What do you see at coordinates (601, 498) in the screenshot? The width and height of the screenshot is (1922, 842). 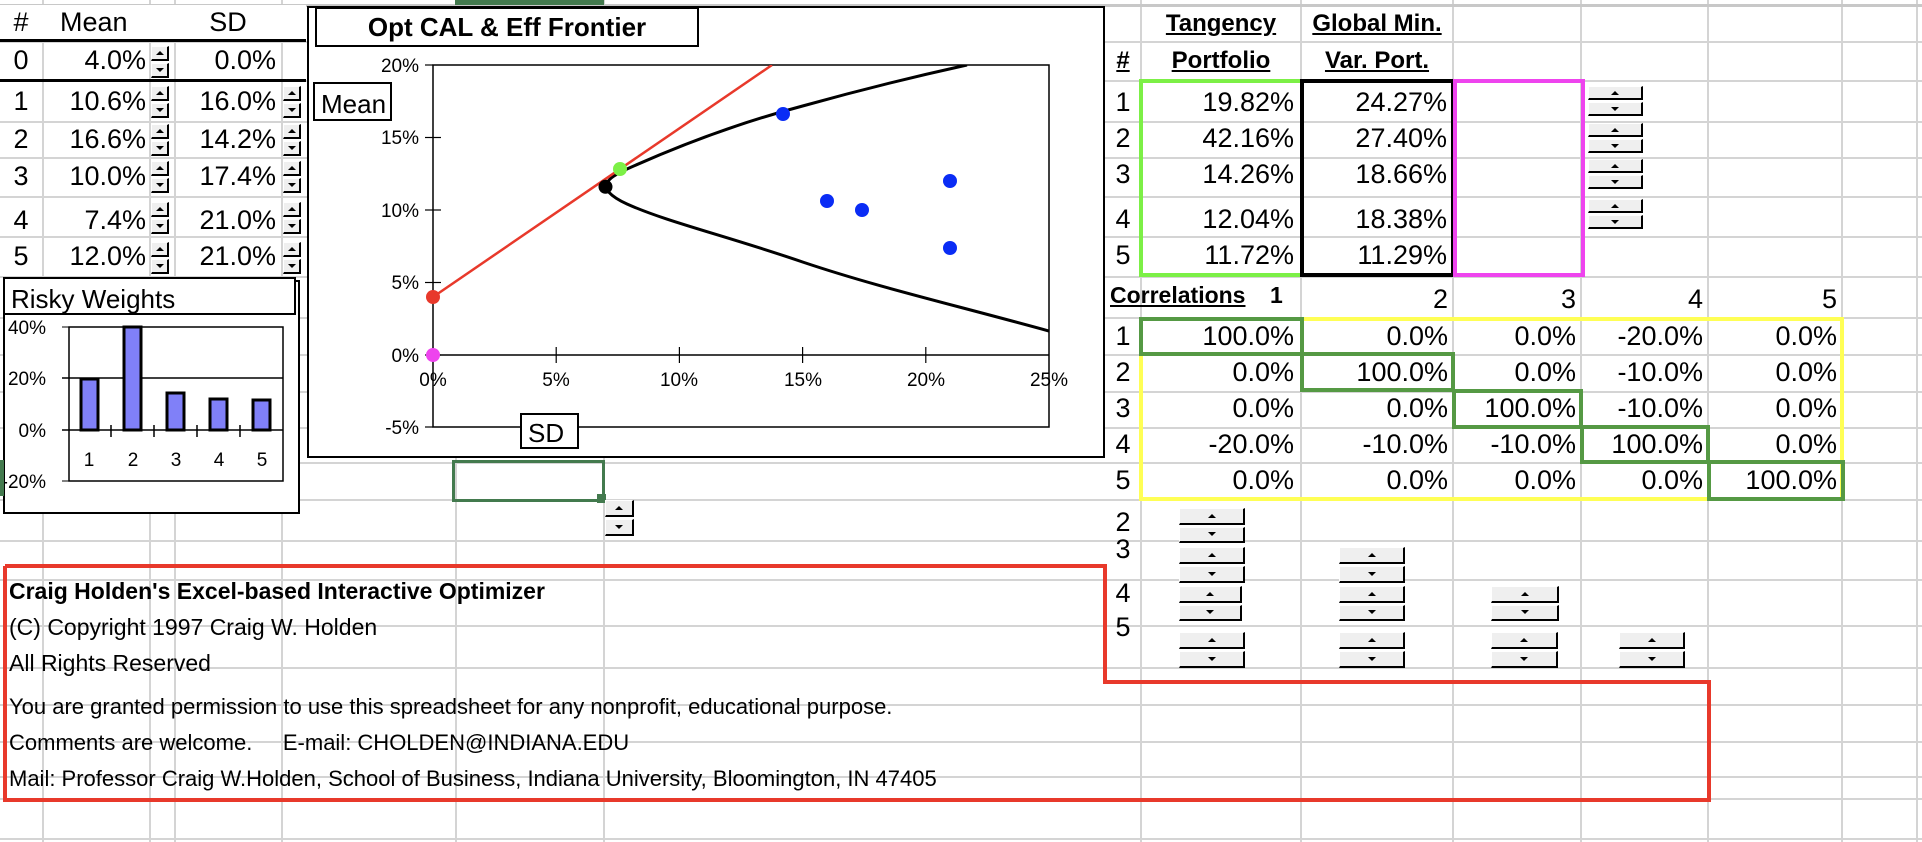 I see `fill-handle` at bounding box center [601, 498].